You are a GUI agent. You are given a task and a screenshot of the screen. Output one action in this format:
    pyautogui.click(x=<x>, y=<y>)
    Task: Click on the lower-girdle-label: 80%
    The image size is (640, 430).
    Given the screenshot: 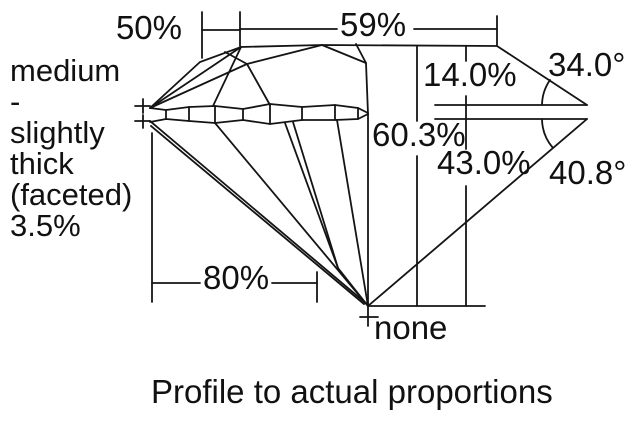 What is the action you would take?
    pyautogui.click(x=236, y=277)
    